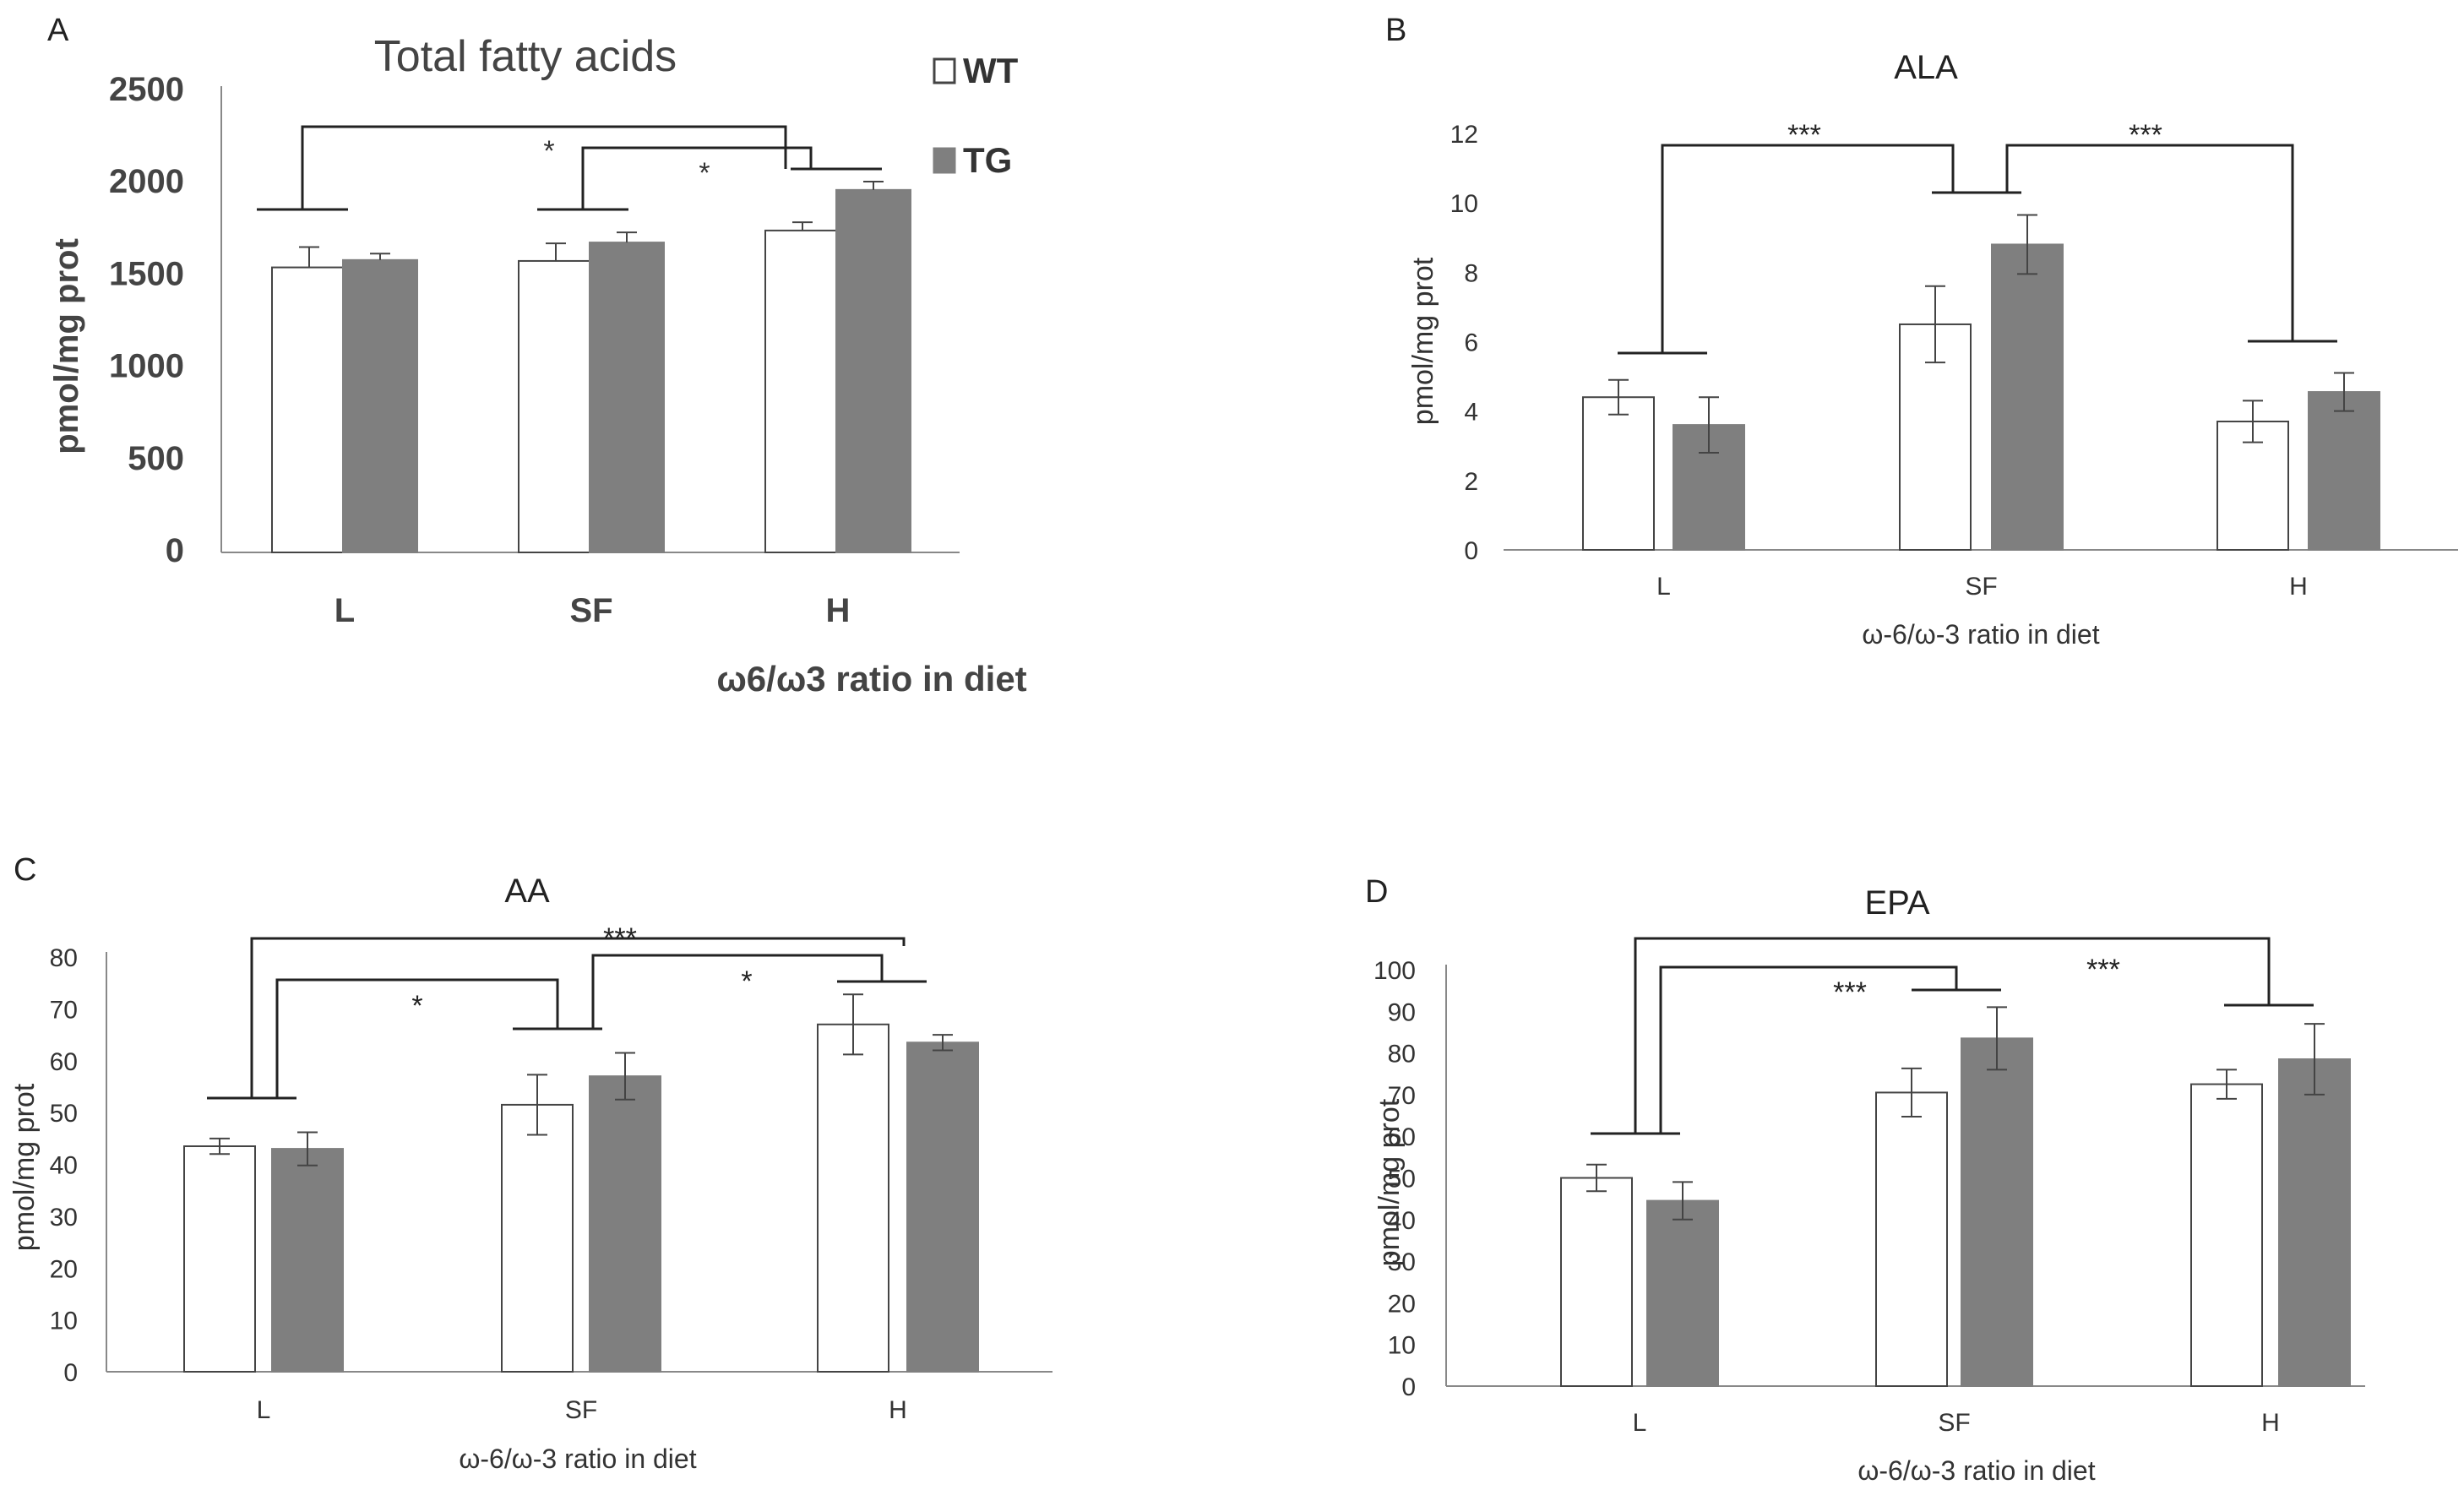  I want to click on y-axis-label-c: pmol/mg prot, so click(24, 1167).